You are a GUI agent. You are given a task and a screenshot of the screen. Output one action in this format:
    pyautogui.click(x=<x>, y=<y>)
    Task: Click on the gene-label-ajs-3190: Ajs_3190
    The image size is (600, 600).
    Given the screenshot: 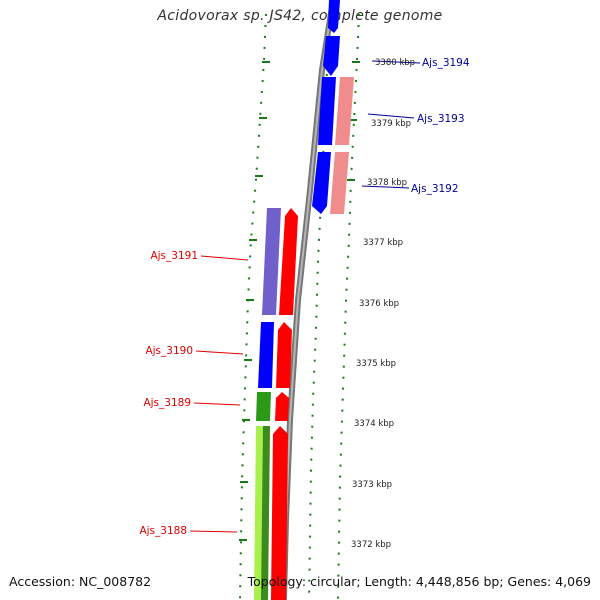 What is the action you would take?
    pyautogui.click(x=169, y=351)
    